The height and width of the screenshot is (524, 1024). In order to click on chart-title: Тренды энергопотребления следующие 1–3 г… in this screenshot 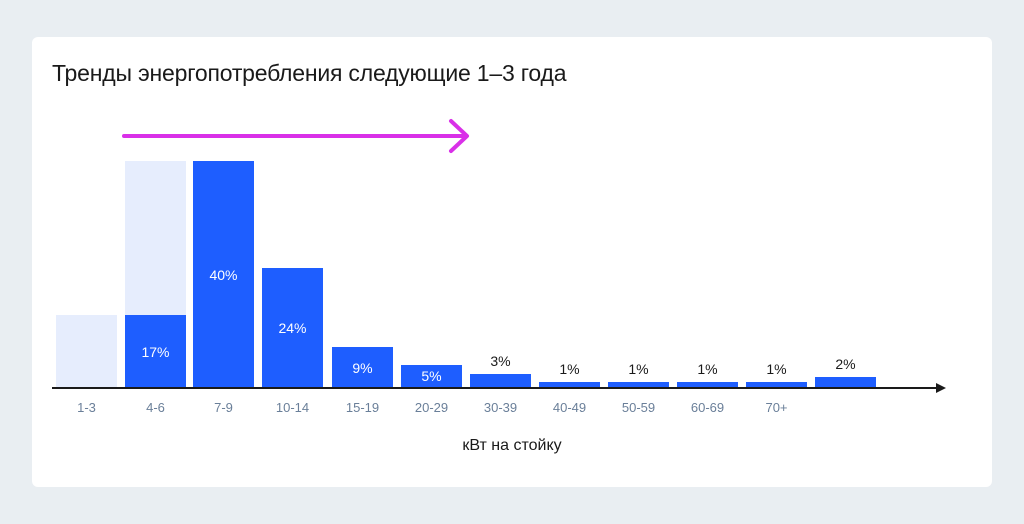, I will do `click(309, 73)`.